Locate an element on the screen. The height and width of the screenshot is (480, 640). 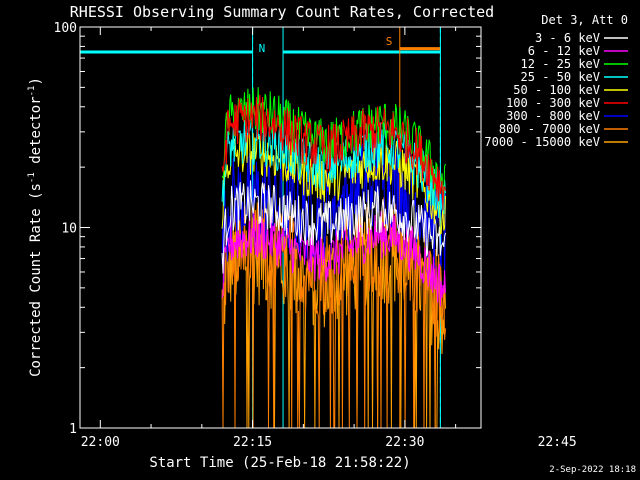
x-tick-label: 22:30 is located at coordinates (404, 442).